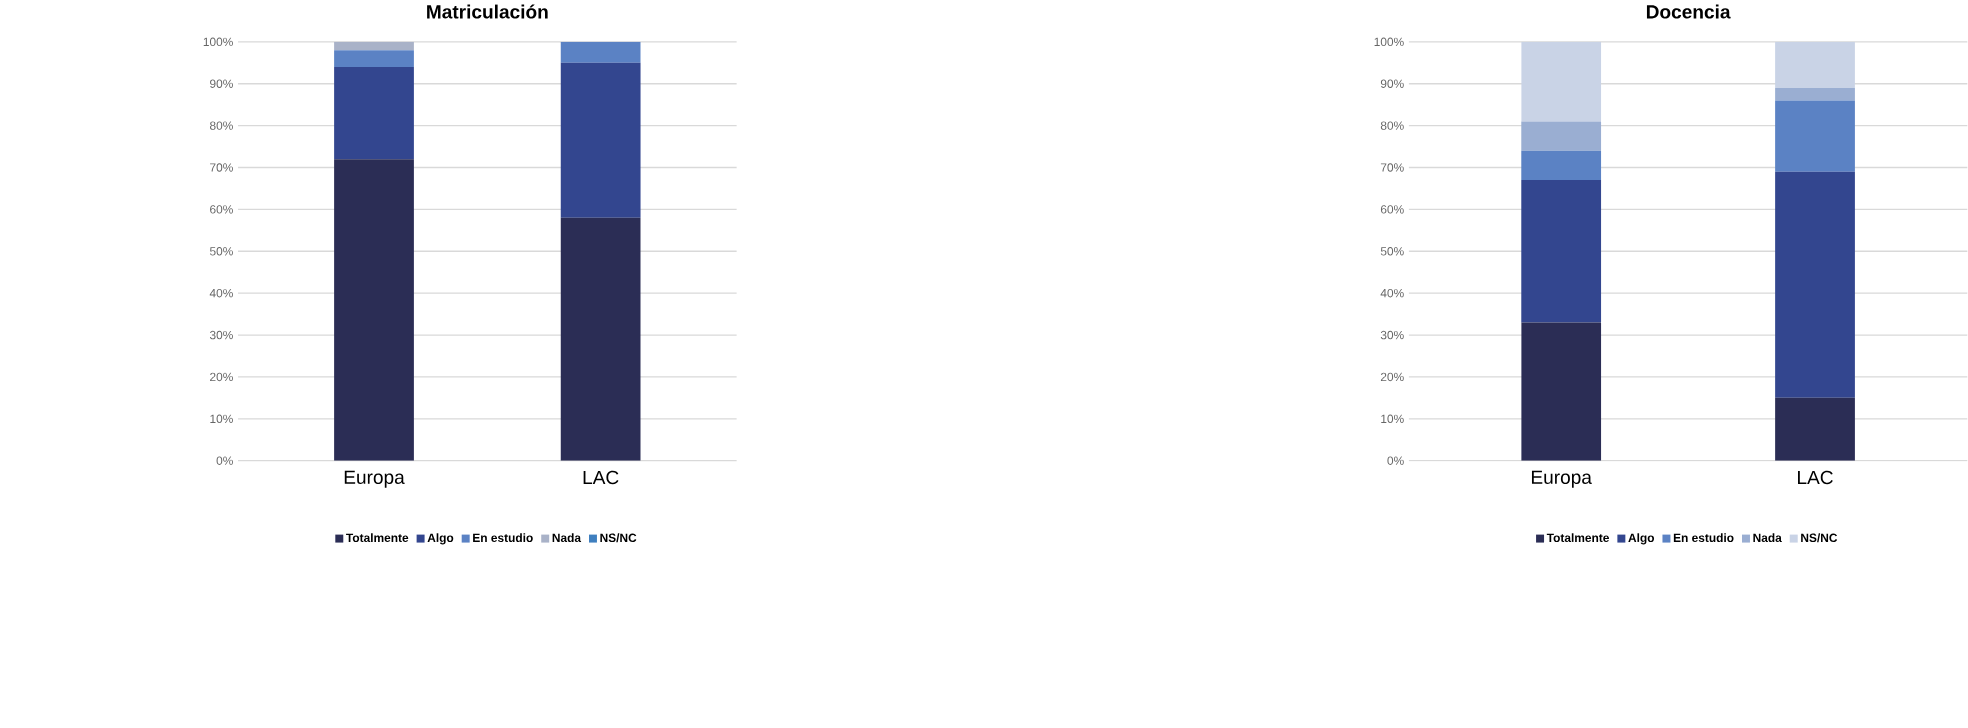 This screenshot has width=1968, height=728. I want to click on chart-title: Docencia, so click(1688, 11).